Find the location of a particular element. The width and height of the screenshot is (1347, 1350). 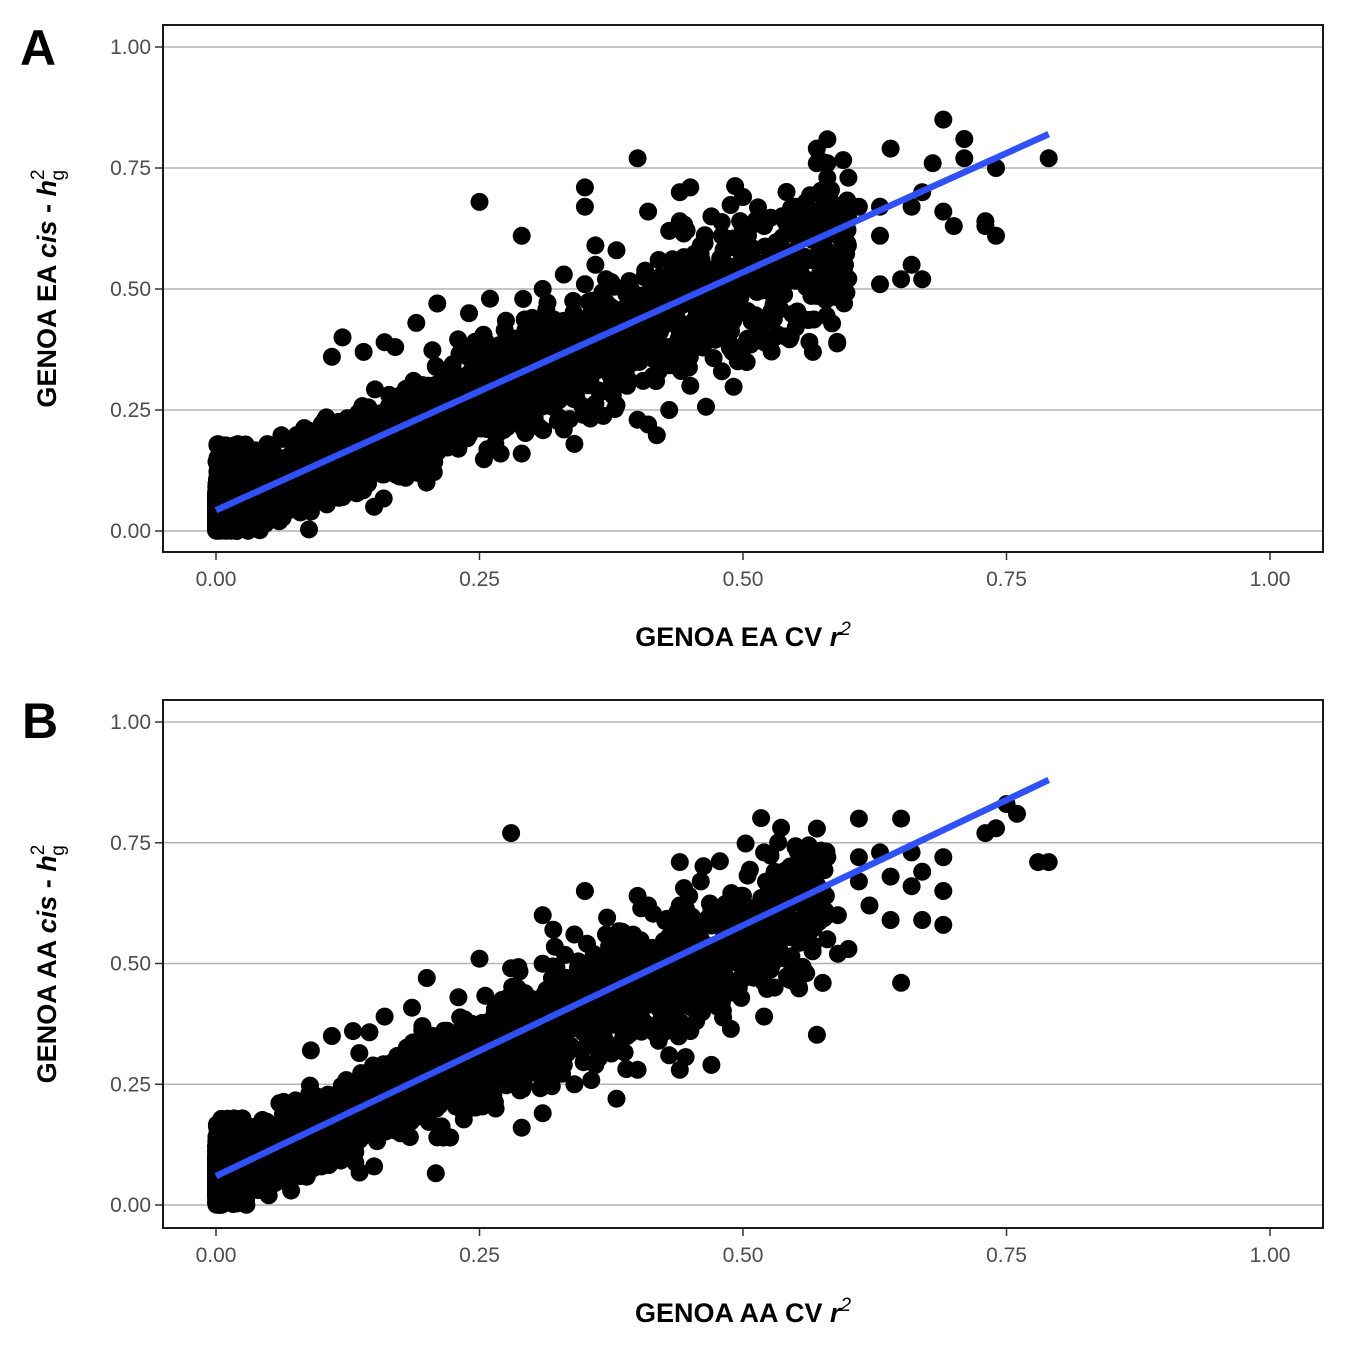

y-tick-label: 1.00 is located at coordinates (130, 722).